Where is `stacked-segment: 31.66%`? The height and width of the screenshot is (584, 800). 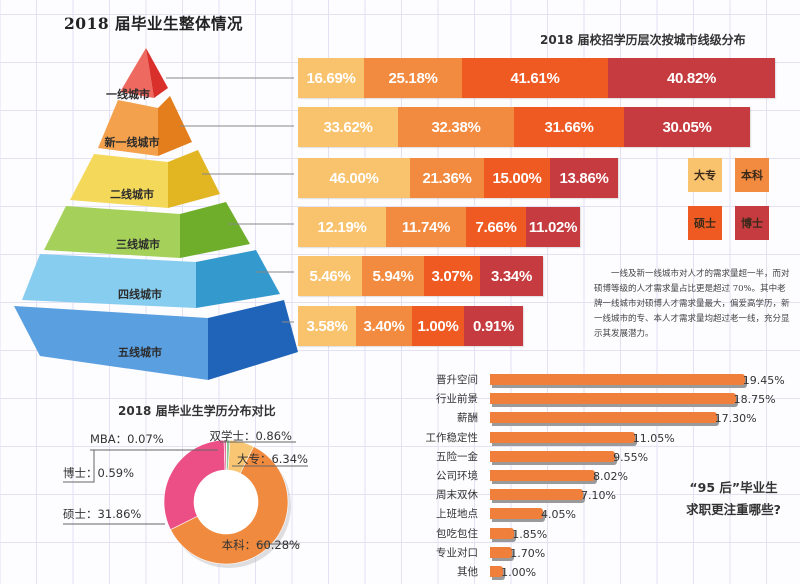
stacked-segment: 31.66% is located at coordinates (569, 127).